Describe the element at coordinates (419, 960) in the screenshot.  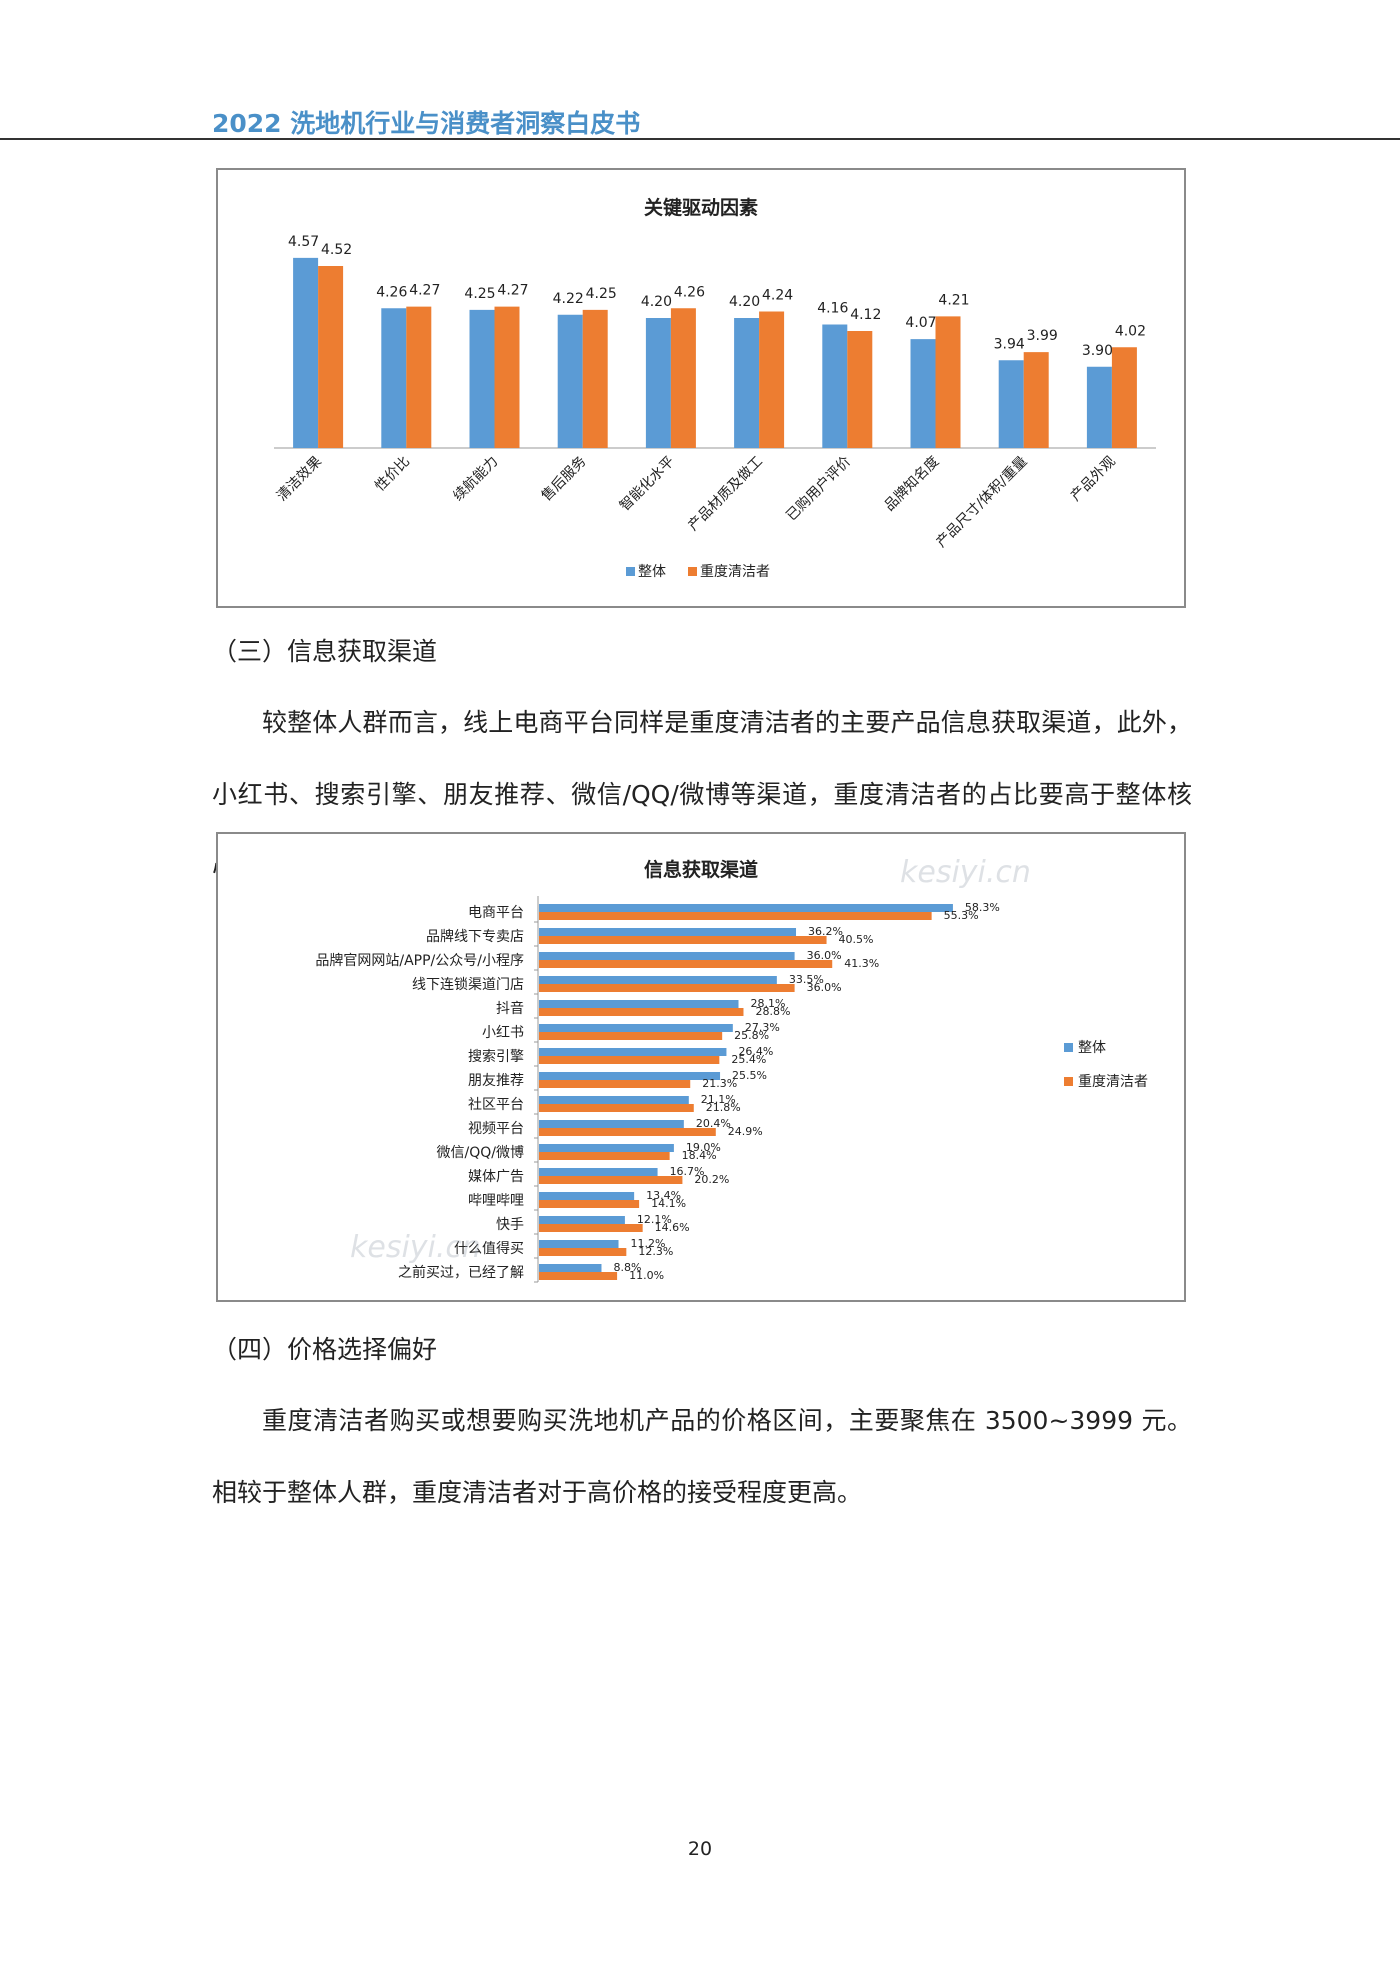
I see `category-tick-label: 品牌官网网站/APP/公众号/小程序` at that location.